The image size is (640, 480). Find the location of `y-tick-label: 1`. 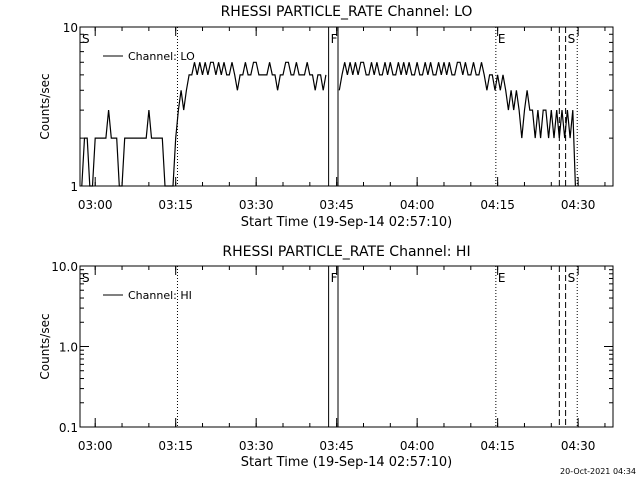

y-tick-label: 1 is located at coordinates (74, 187).